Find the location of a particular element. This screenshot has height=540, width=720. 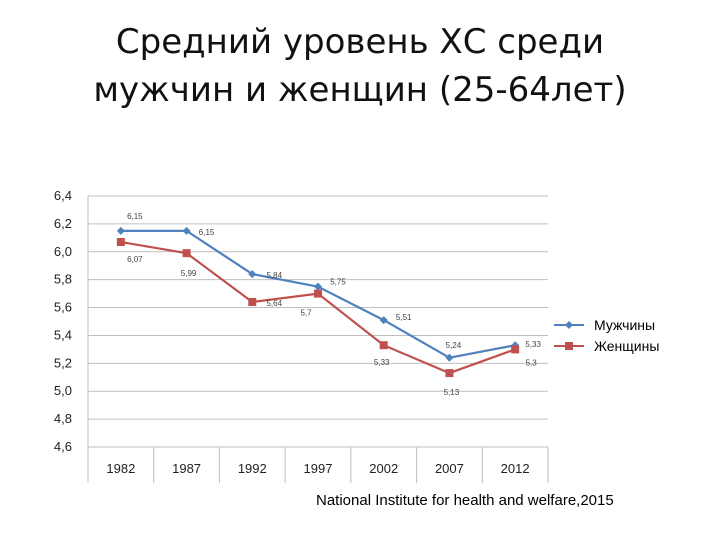

y-tick-label: 5,4 is located at coordinates (63, 334).